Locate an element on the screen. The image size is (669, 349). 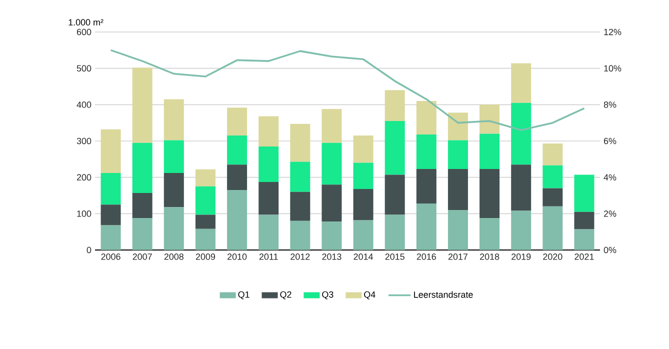
y2-tick-label: 12% is located at coordinates (613, 32).